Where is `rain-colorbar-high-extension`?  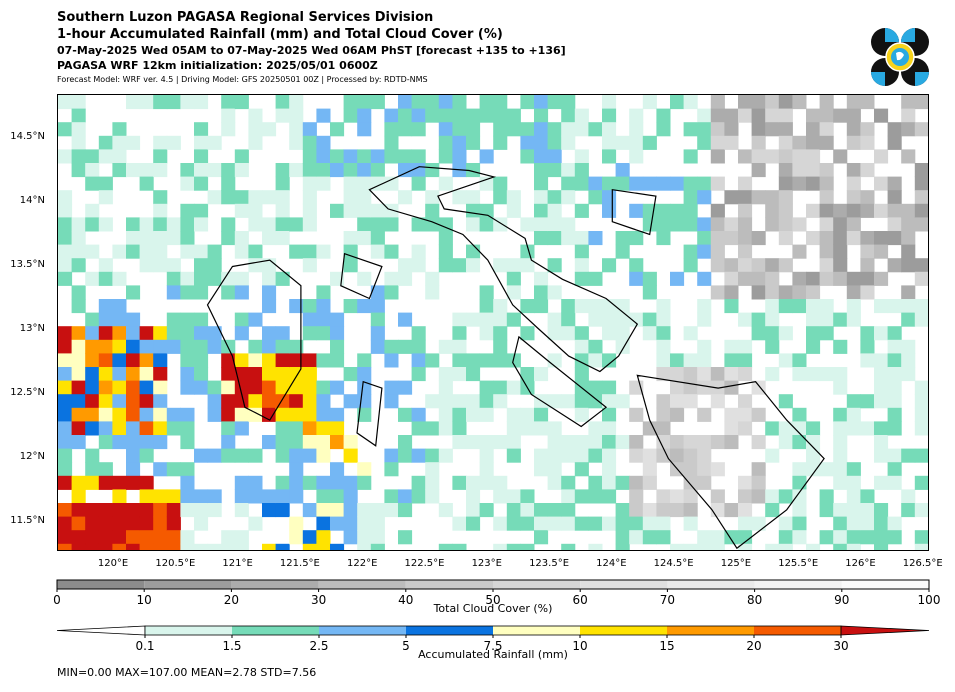 rain-colorbar-high-extension is located at coordinates (885, 630).